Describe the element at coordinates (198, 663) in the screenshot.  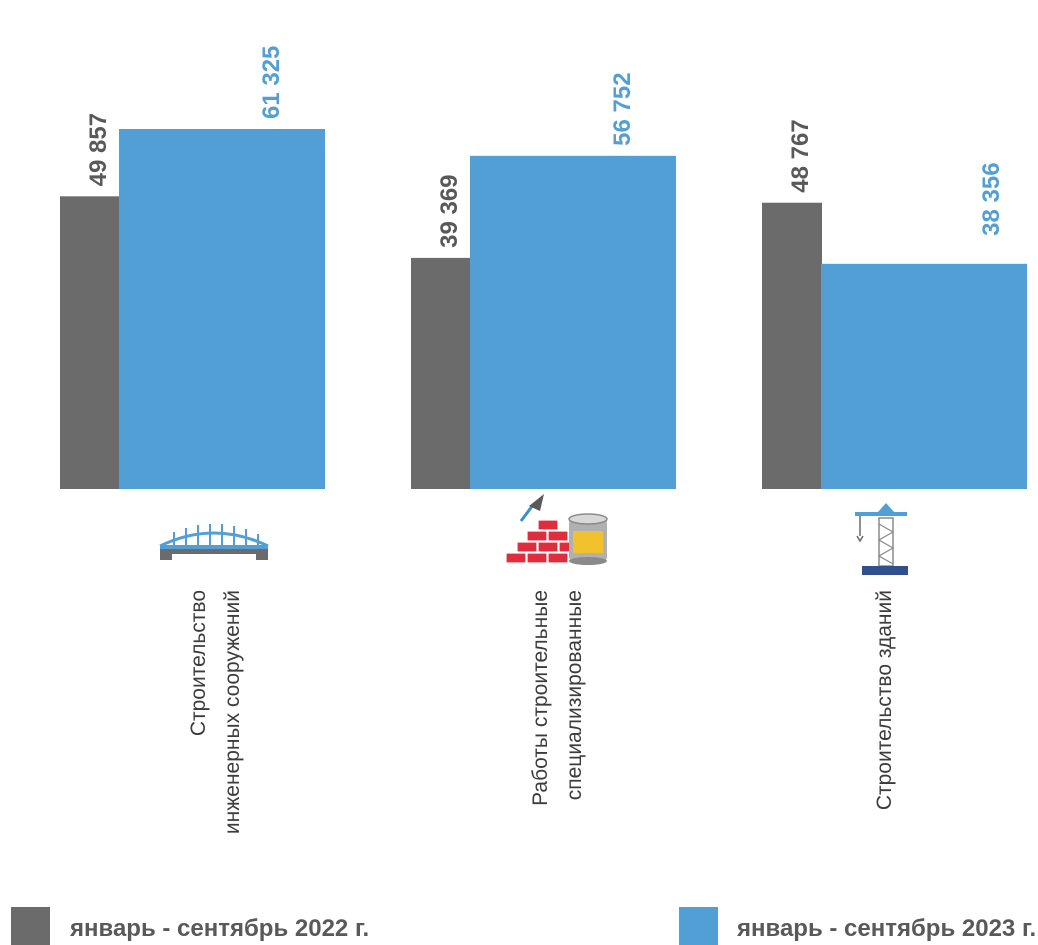
I see `category-label-1-line-1: Строительство` at that location.